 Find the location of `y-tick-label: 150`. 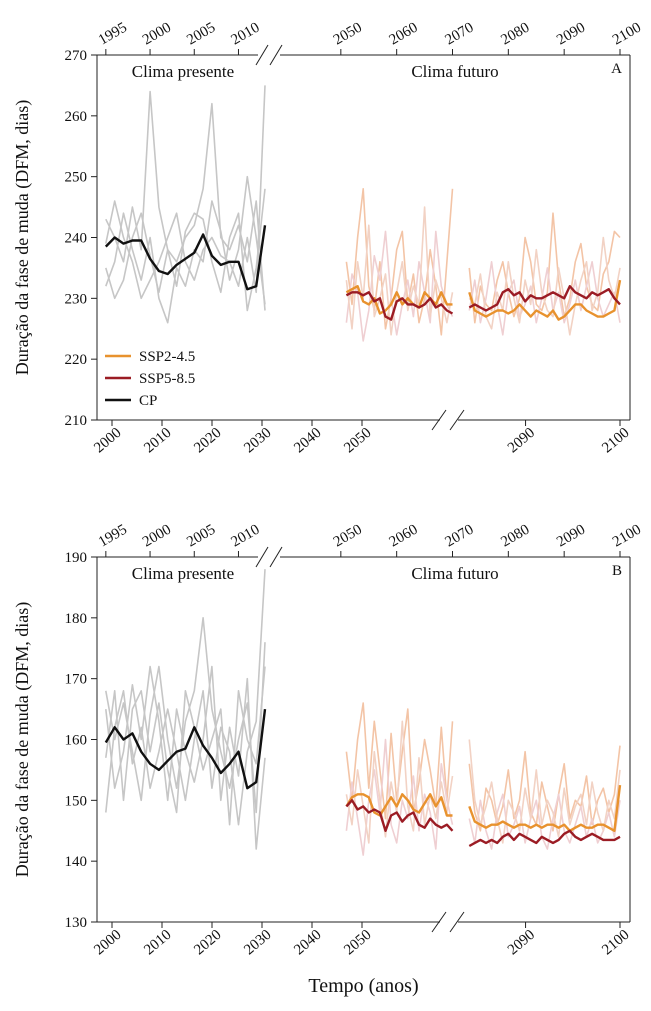

y-tick-label: 150 is located at coordinates (76, 801).